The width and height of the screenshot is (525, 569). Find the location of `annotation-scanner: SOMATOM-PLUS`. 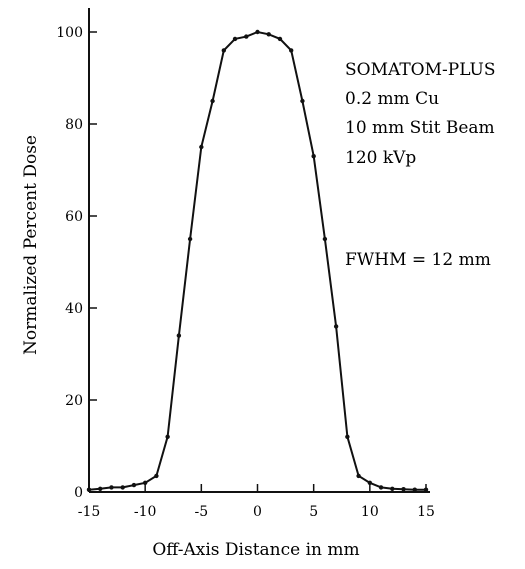

annotation-scanner: SOMATOM-PLUS is located at coordinates (420, 70).